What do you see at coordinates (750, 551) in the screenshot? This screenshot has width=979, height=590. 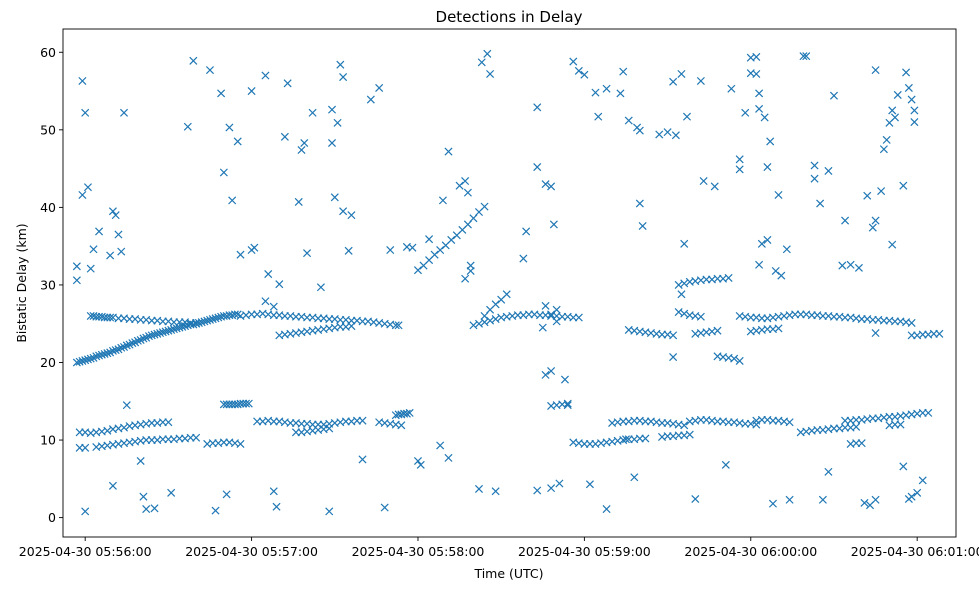 I see `x-tick-label: 2025-04-30 06:00:00` at bounding box center [750, 551].